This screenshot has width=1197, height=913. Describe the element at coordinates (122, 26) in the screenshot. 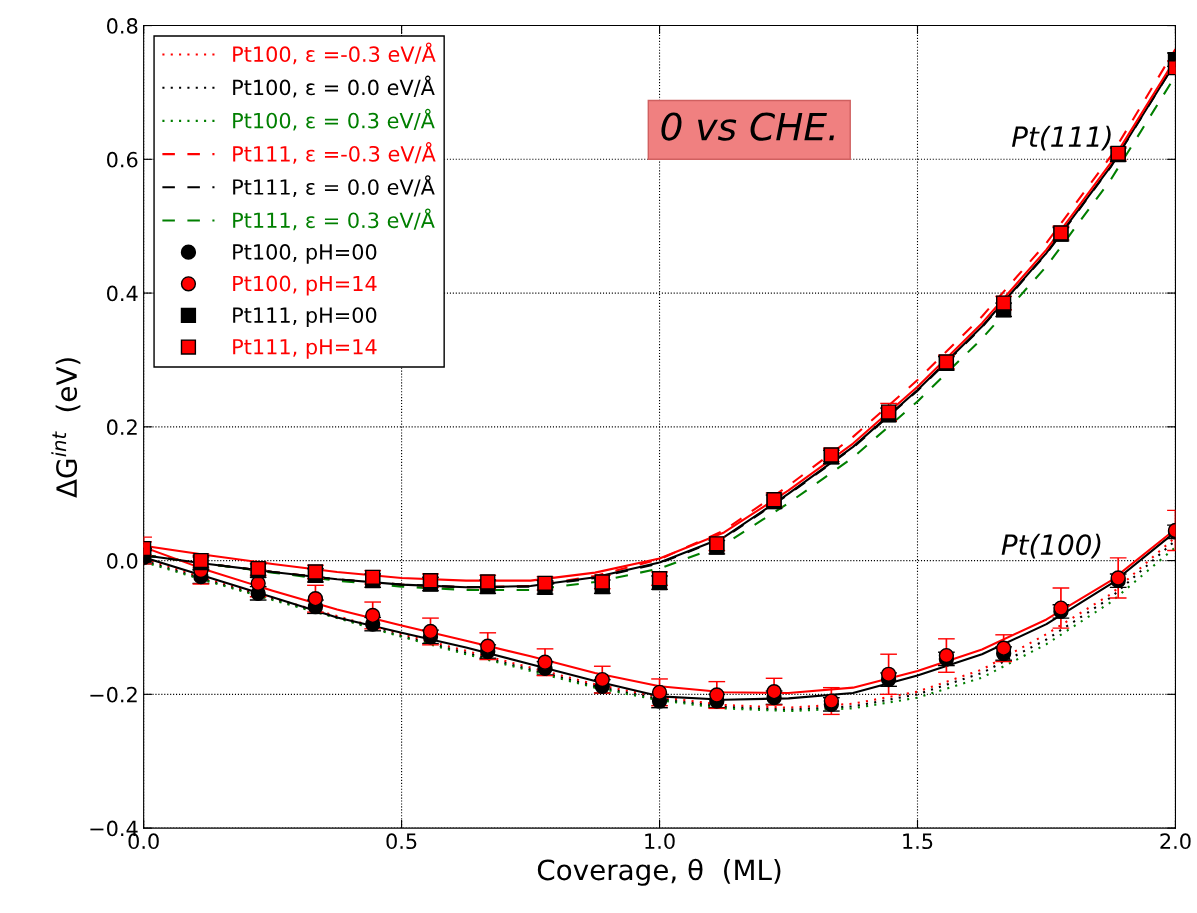

I see `y-tick-label: 0.8` at that location.